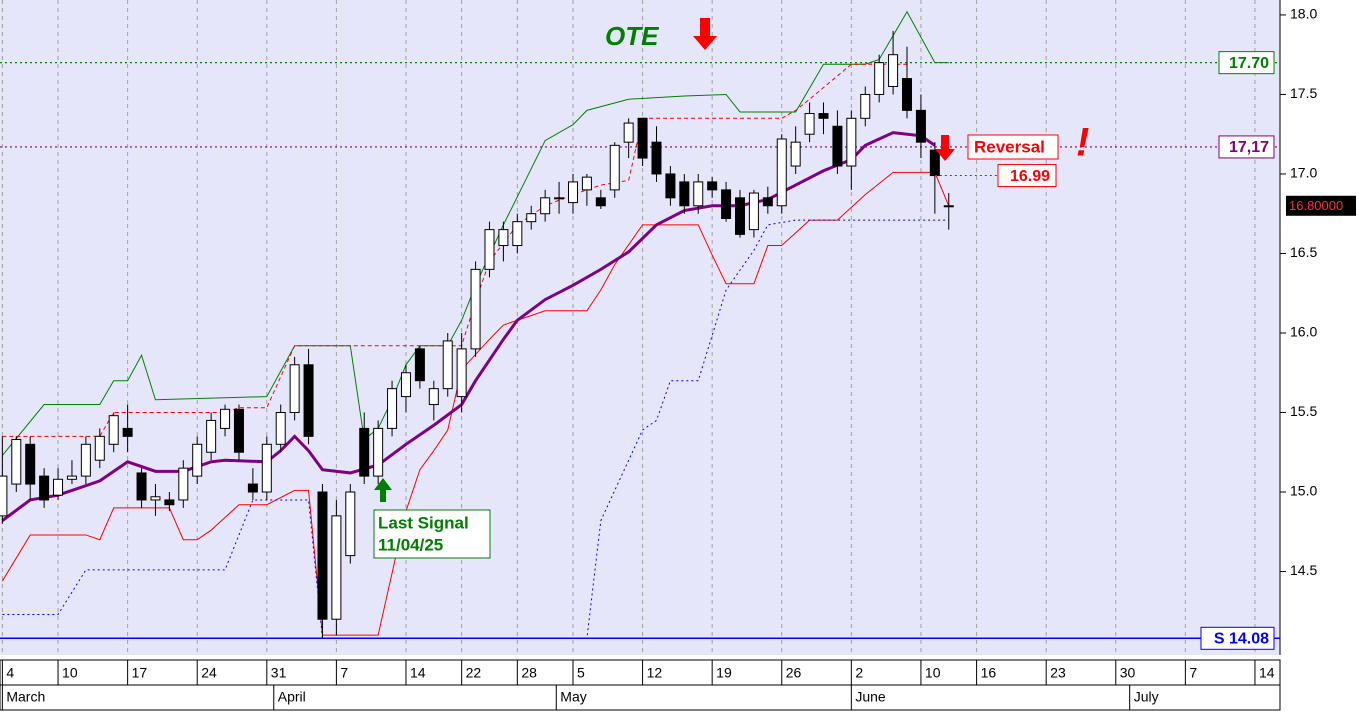 The width and height of the screenshot is (1358, 714). Describe the element at coordinates (292, 697) in the screenshot. I see `month-label: April` at that location.